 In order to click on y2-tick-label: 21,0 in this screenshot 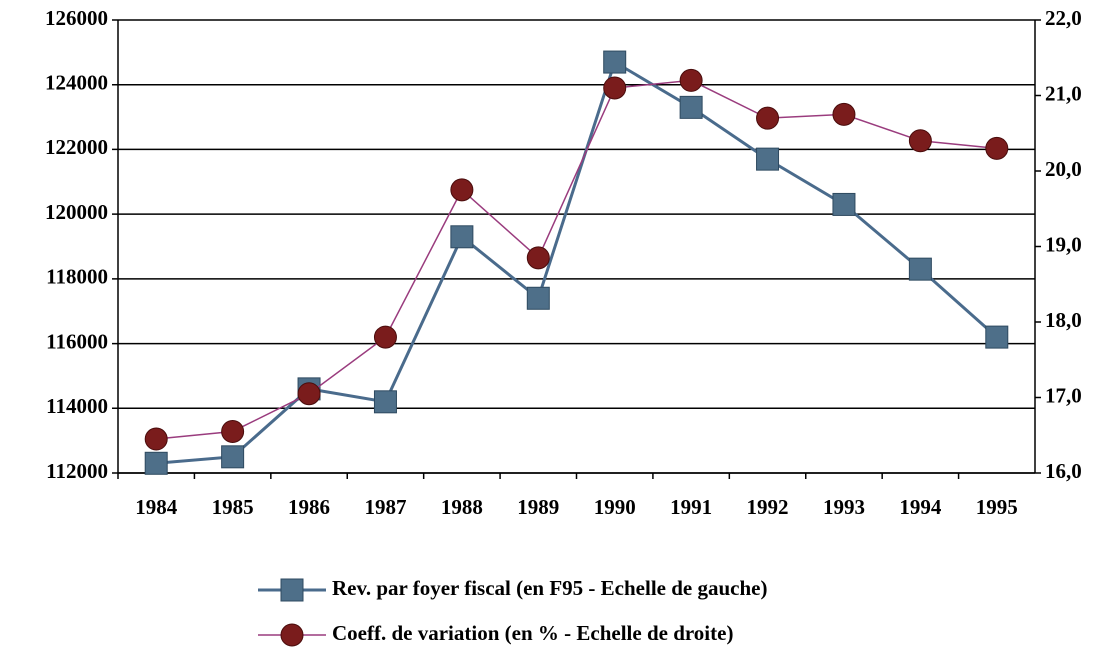, I will do `click(1063, 93)`.